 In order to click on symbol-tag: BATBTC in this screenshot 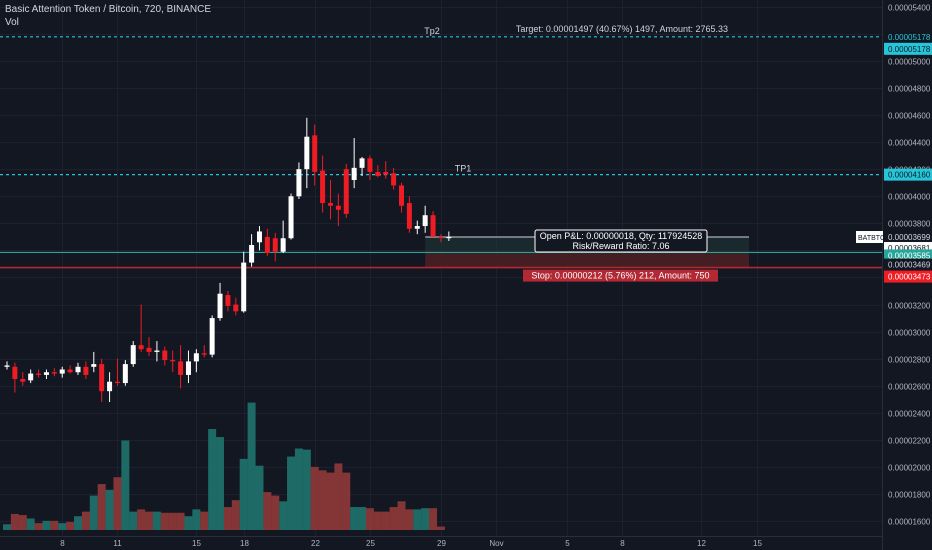, I will do `click(871, 238)`.